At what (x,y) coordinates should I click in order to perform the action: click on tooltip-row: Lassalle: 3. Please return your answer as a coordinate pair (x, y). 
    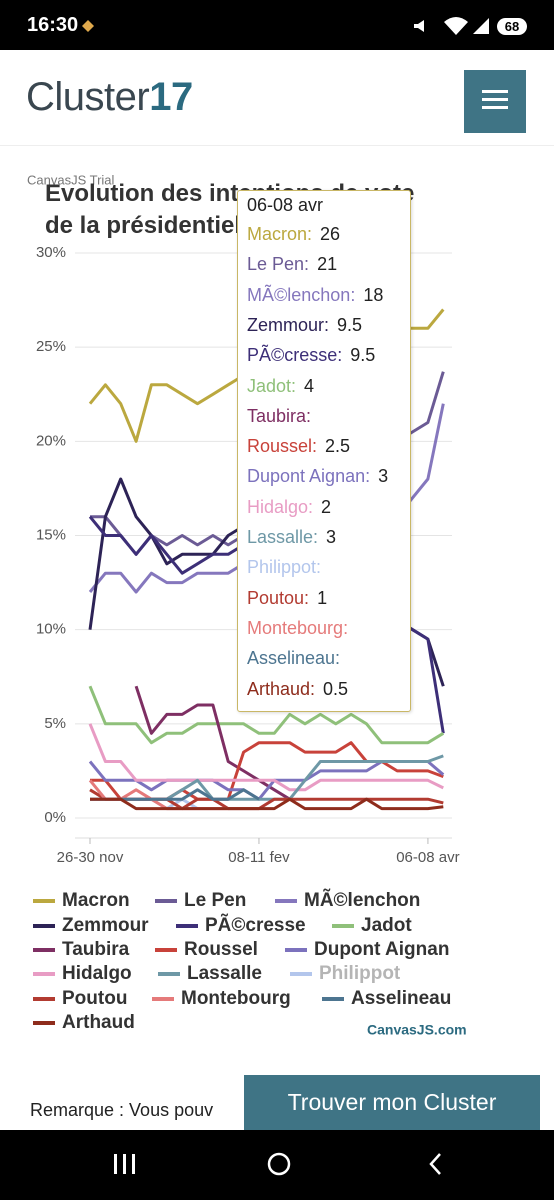
    Looking at the image, I should click on (291, 537).